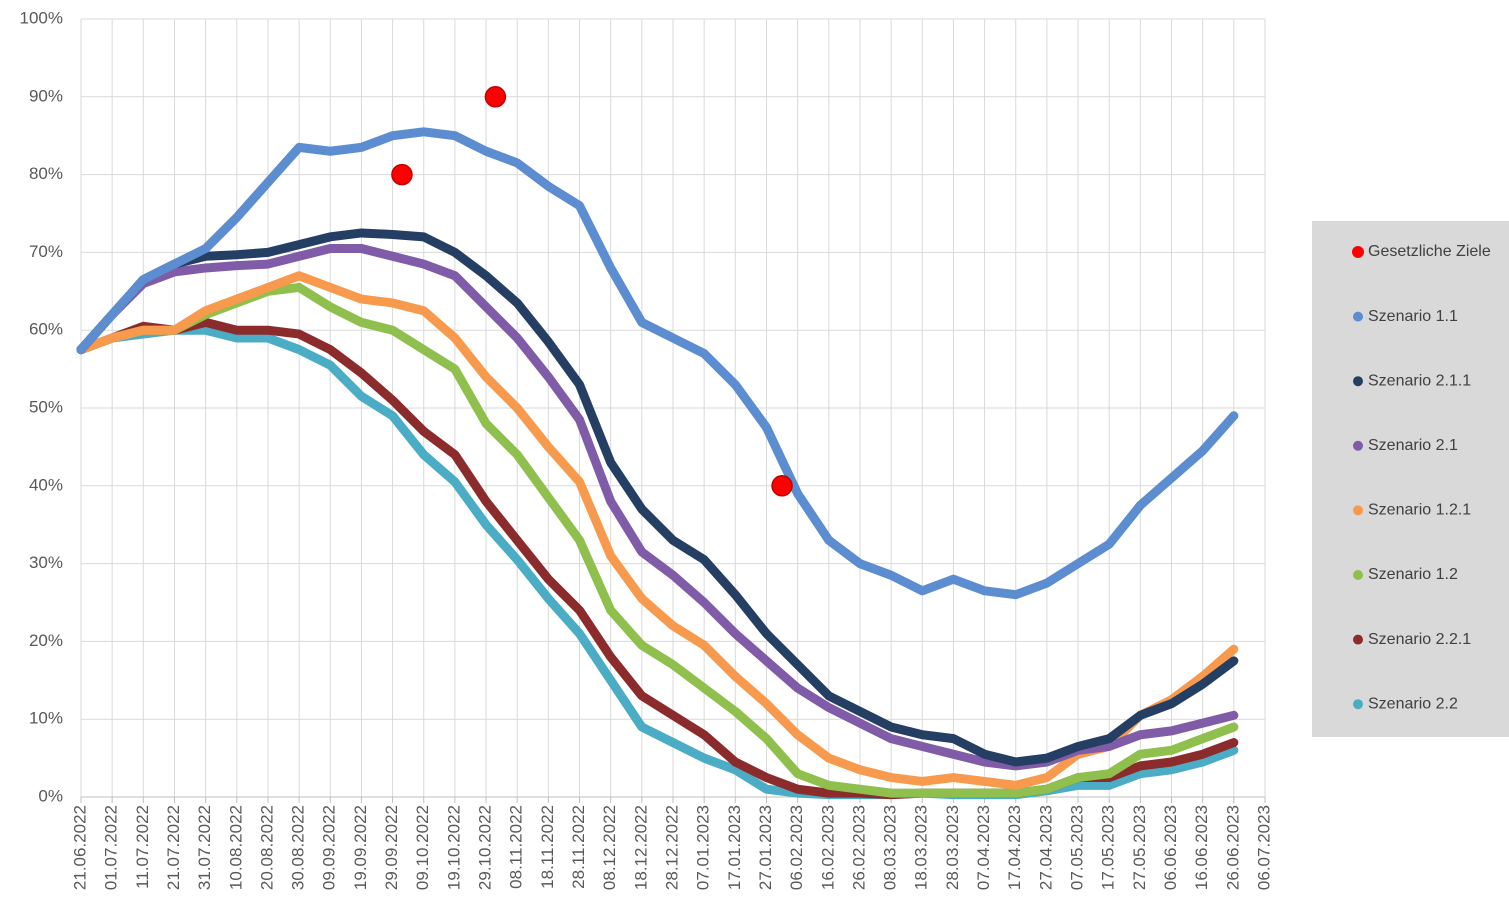 This screenshot has height=913, width=1509. I want to click on x-tick-label: 07.05.2023, so click(1077, 847).